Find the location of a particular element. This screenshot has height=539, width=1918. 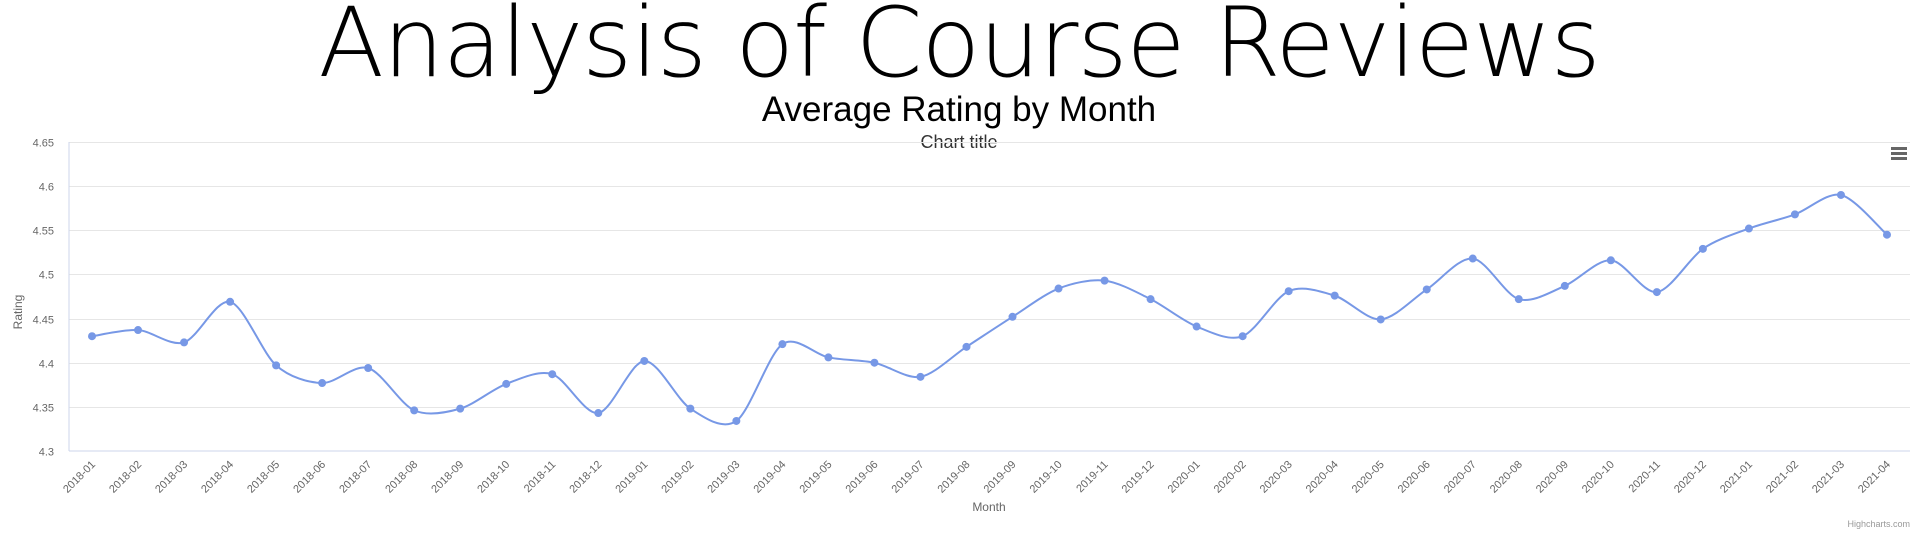

x-tick-label: 2020-07 is located at coordinates (1460, 477).